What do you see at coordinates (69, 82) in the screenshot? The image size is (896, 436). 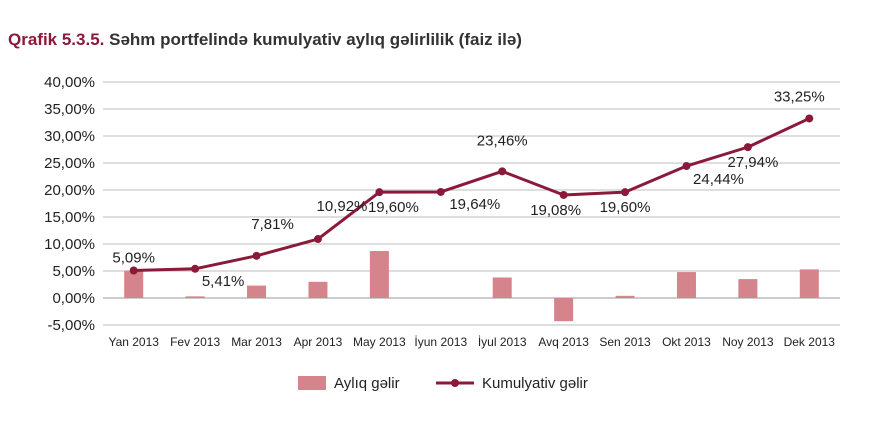 I see `y-tick-label: 40,00%` at bounding box center [69, 82].